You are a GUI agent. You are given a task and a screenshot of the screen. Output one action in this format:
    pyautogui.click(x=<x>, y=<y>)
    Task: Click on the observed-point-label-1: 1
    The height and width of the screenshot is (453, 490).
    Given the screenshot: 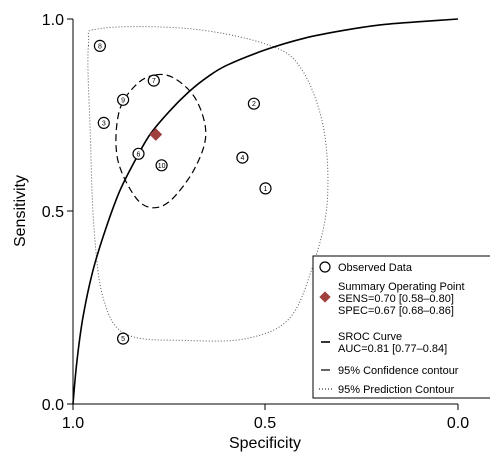 What is the action you would take?
    pyautogui.click(x=266, y=189)
    